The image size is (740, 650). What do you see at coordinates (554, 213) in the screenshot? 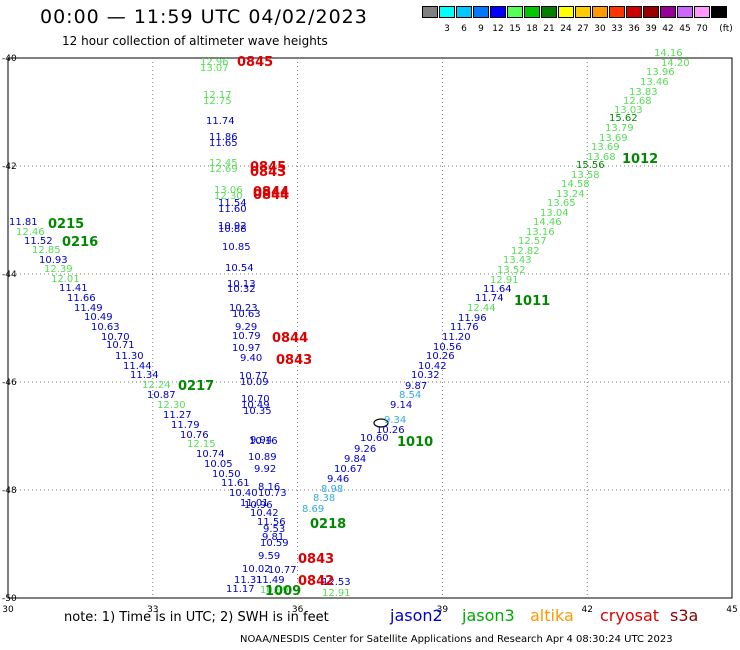
I see `wave-height-label: 13.04` at bounding box center [554, 213].